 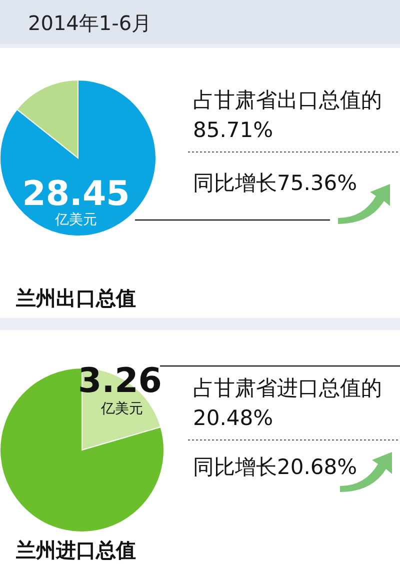 I want to click on text: 占甘肃省进口总值的20.48%, so click(x=287, y=403).